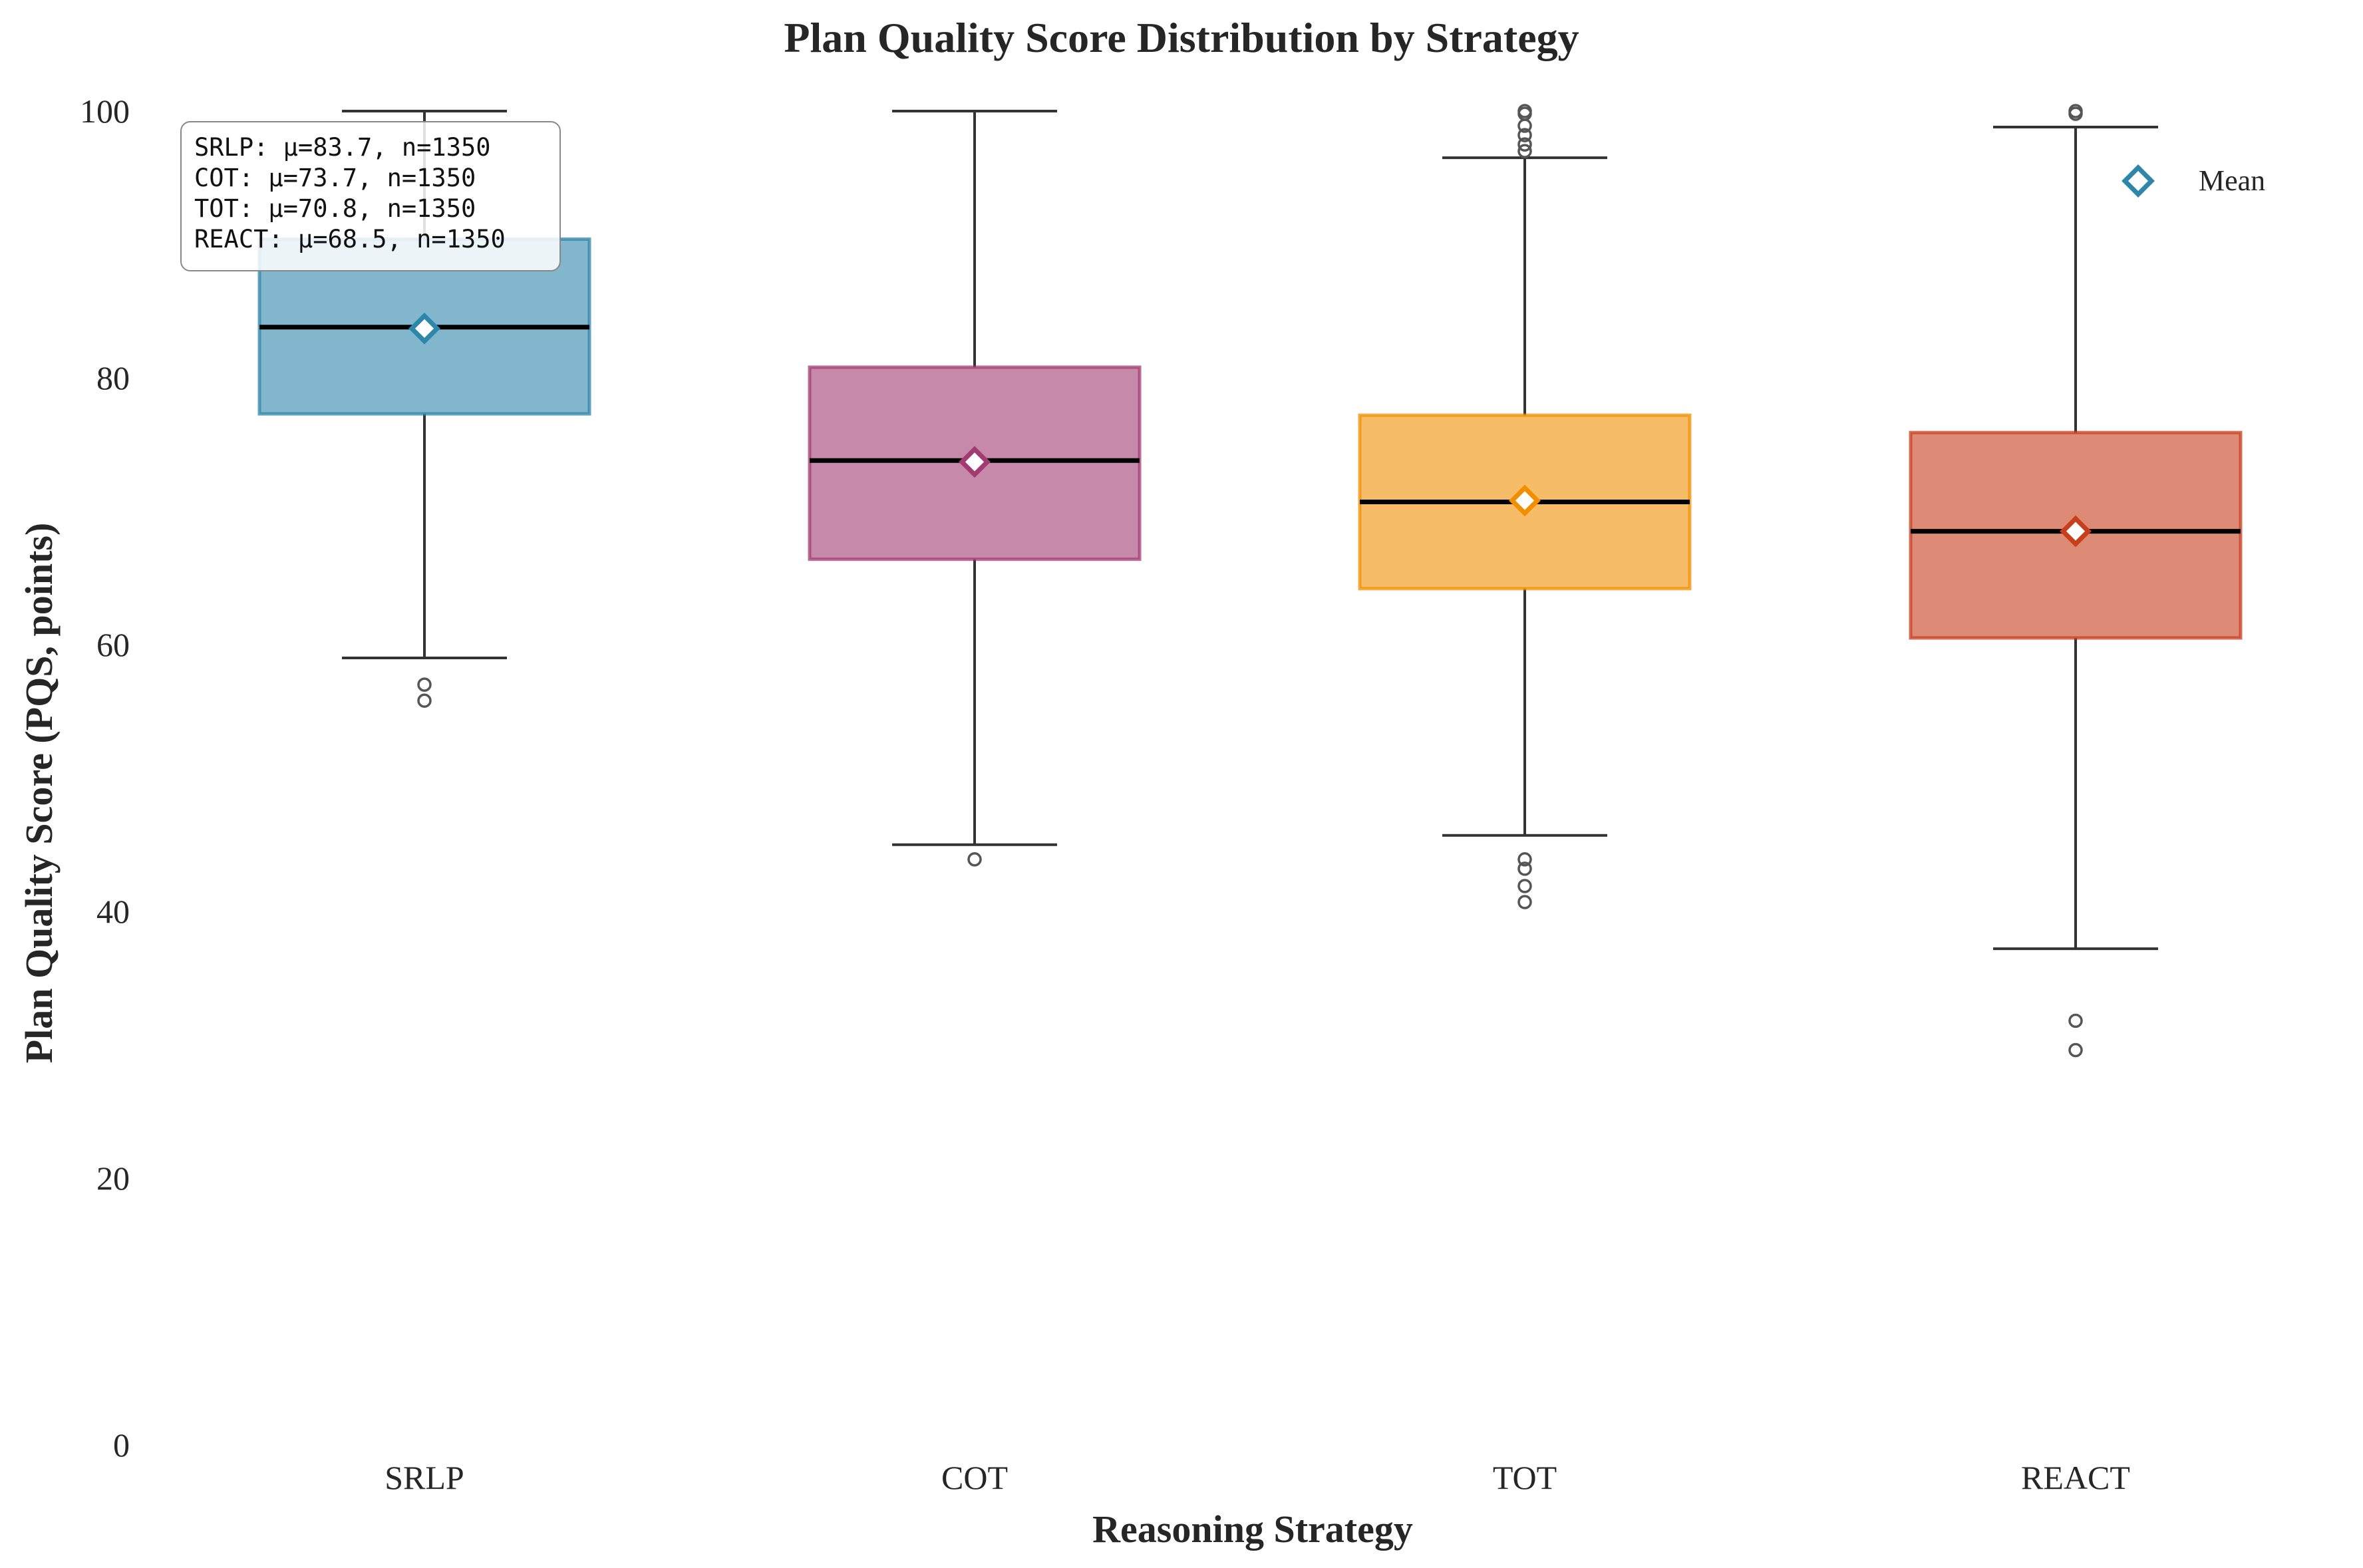 The width and height of the screenshot is (2363, 1568). I want to click on y-tick-label: 60, so click(113, 644).